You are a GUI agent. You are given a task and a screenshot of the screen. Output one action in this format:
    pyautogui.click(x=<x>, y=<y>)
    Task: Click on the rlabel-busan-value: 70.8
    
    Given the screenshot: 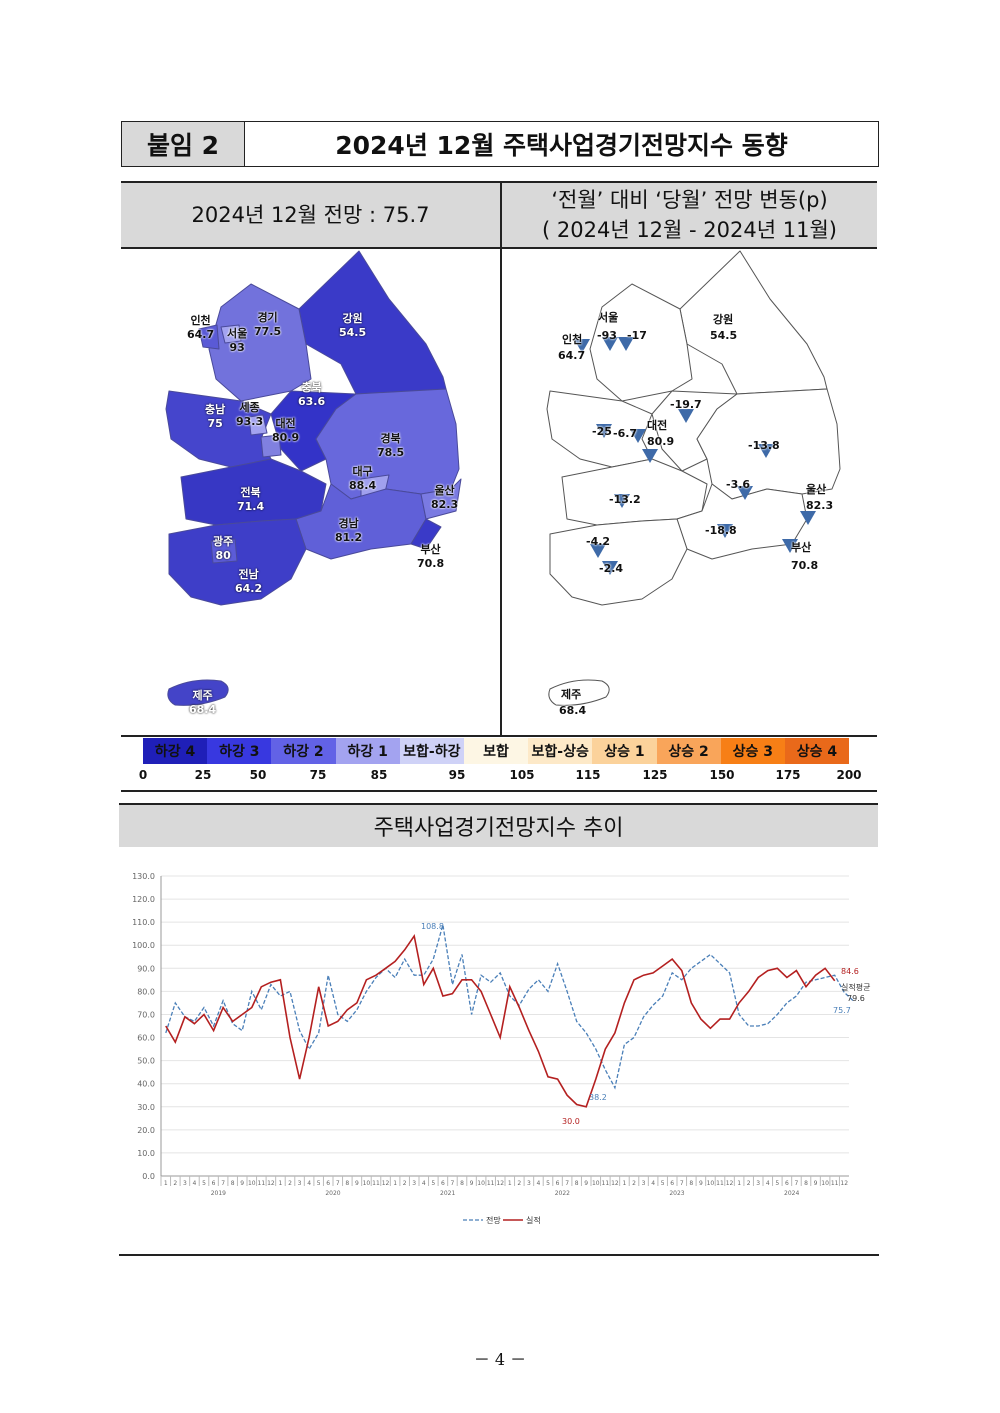 What is the action you would take?
    pyautogui.click(x=805, y=565)
    